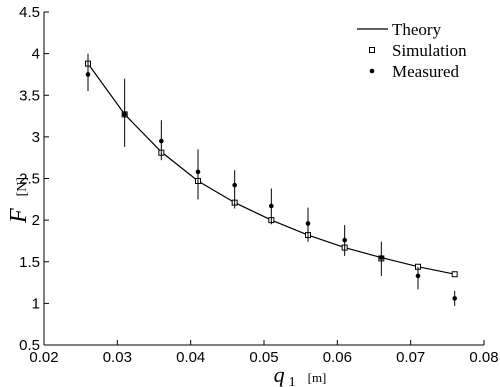 The width and height of the screenshot is (500, 387). I want to click on x-axis-label: q 1 [m], so click(300, 374).